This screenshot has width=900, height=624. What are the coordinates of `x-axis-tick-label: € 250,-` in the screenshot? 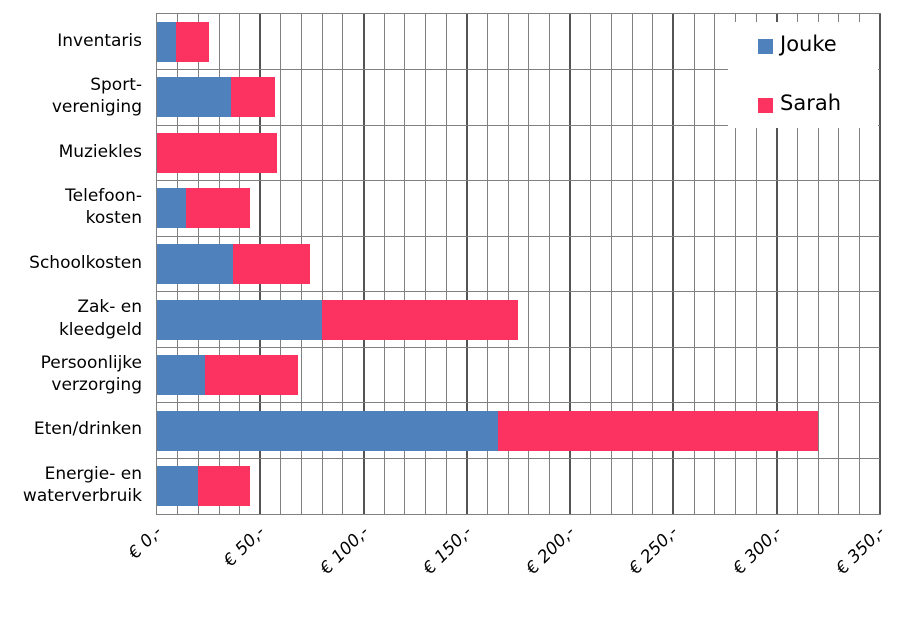 It's located at (654, 550).